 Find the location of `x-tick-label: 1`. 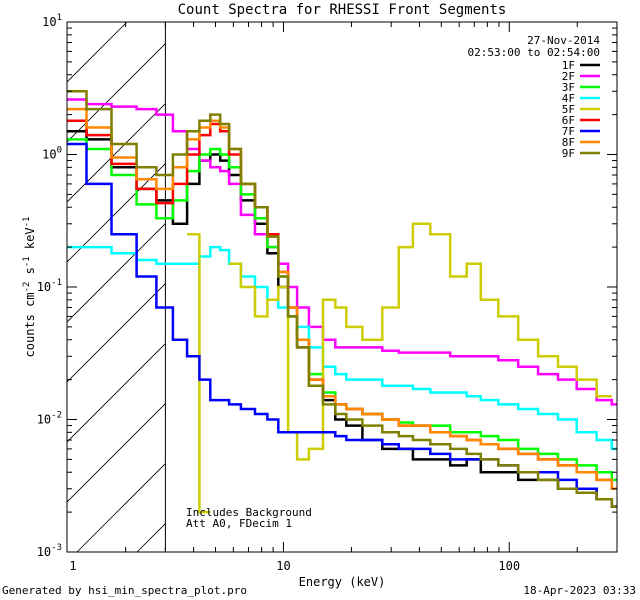

x-tick-label: 1 is located at coordinates (72, 566).